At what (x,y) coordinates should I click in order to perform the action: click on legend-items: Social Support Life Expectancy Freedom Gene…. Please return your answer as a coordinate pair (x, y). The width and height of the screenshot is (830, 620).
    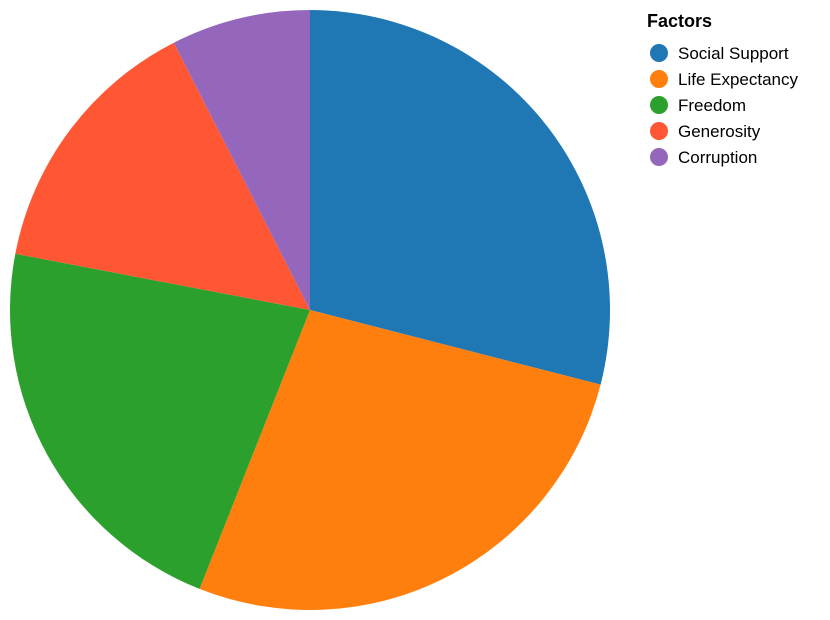
    Looking at the image, I should click on (724, 105).